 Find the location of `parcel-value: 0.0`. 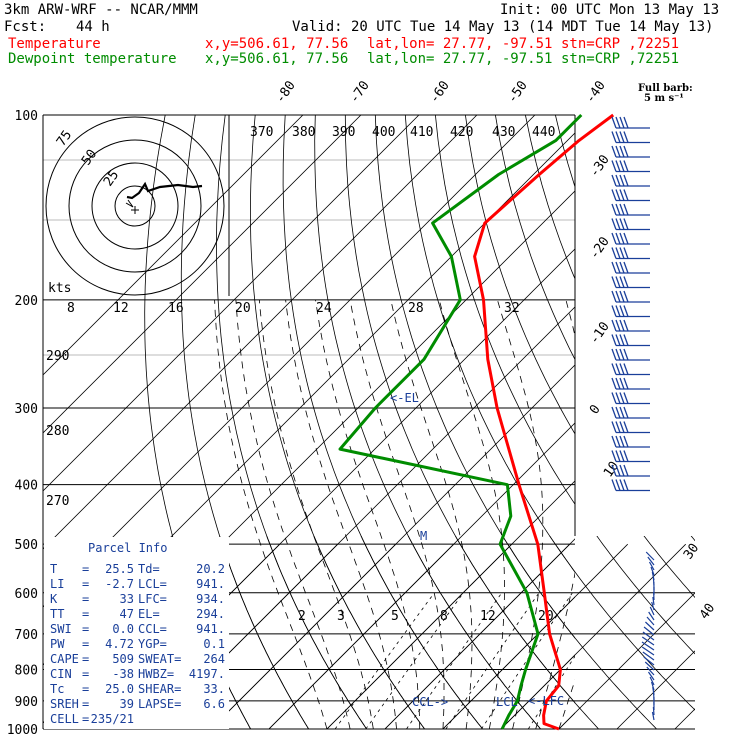

parcel-value: 0.0 is located at coordinates (123, 629).